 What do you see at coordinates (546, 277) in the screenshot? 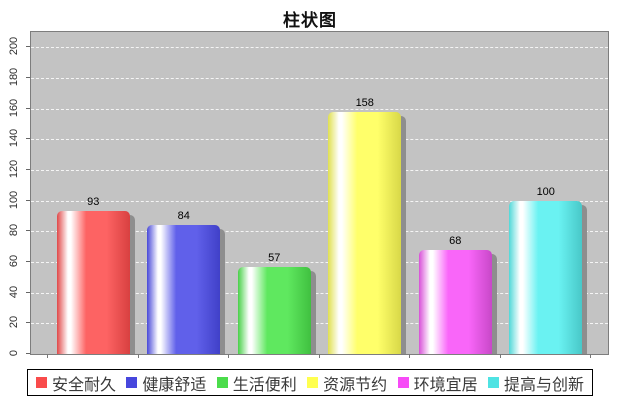
I see `bar-提高与创新` at bounding box center [546, 277].